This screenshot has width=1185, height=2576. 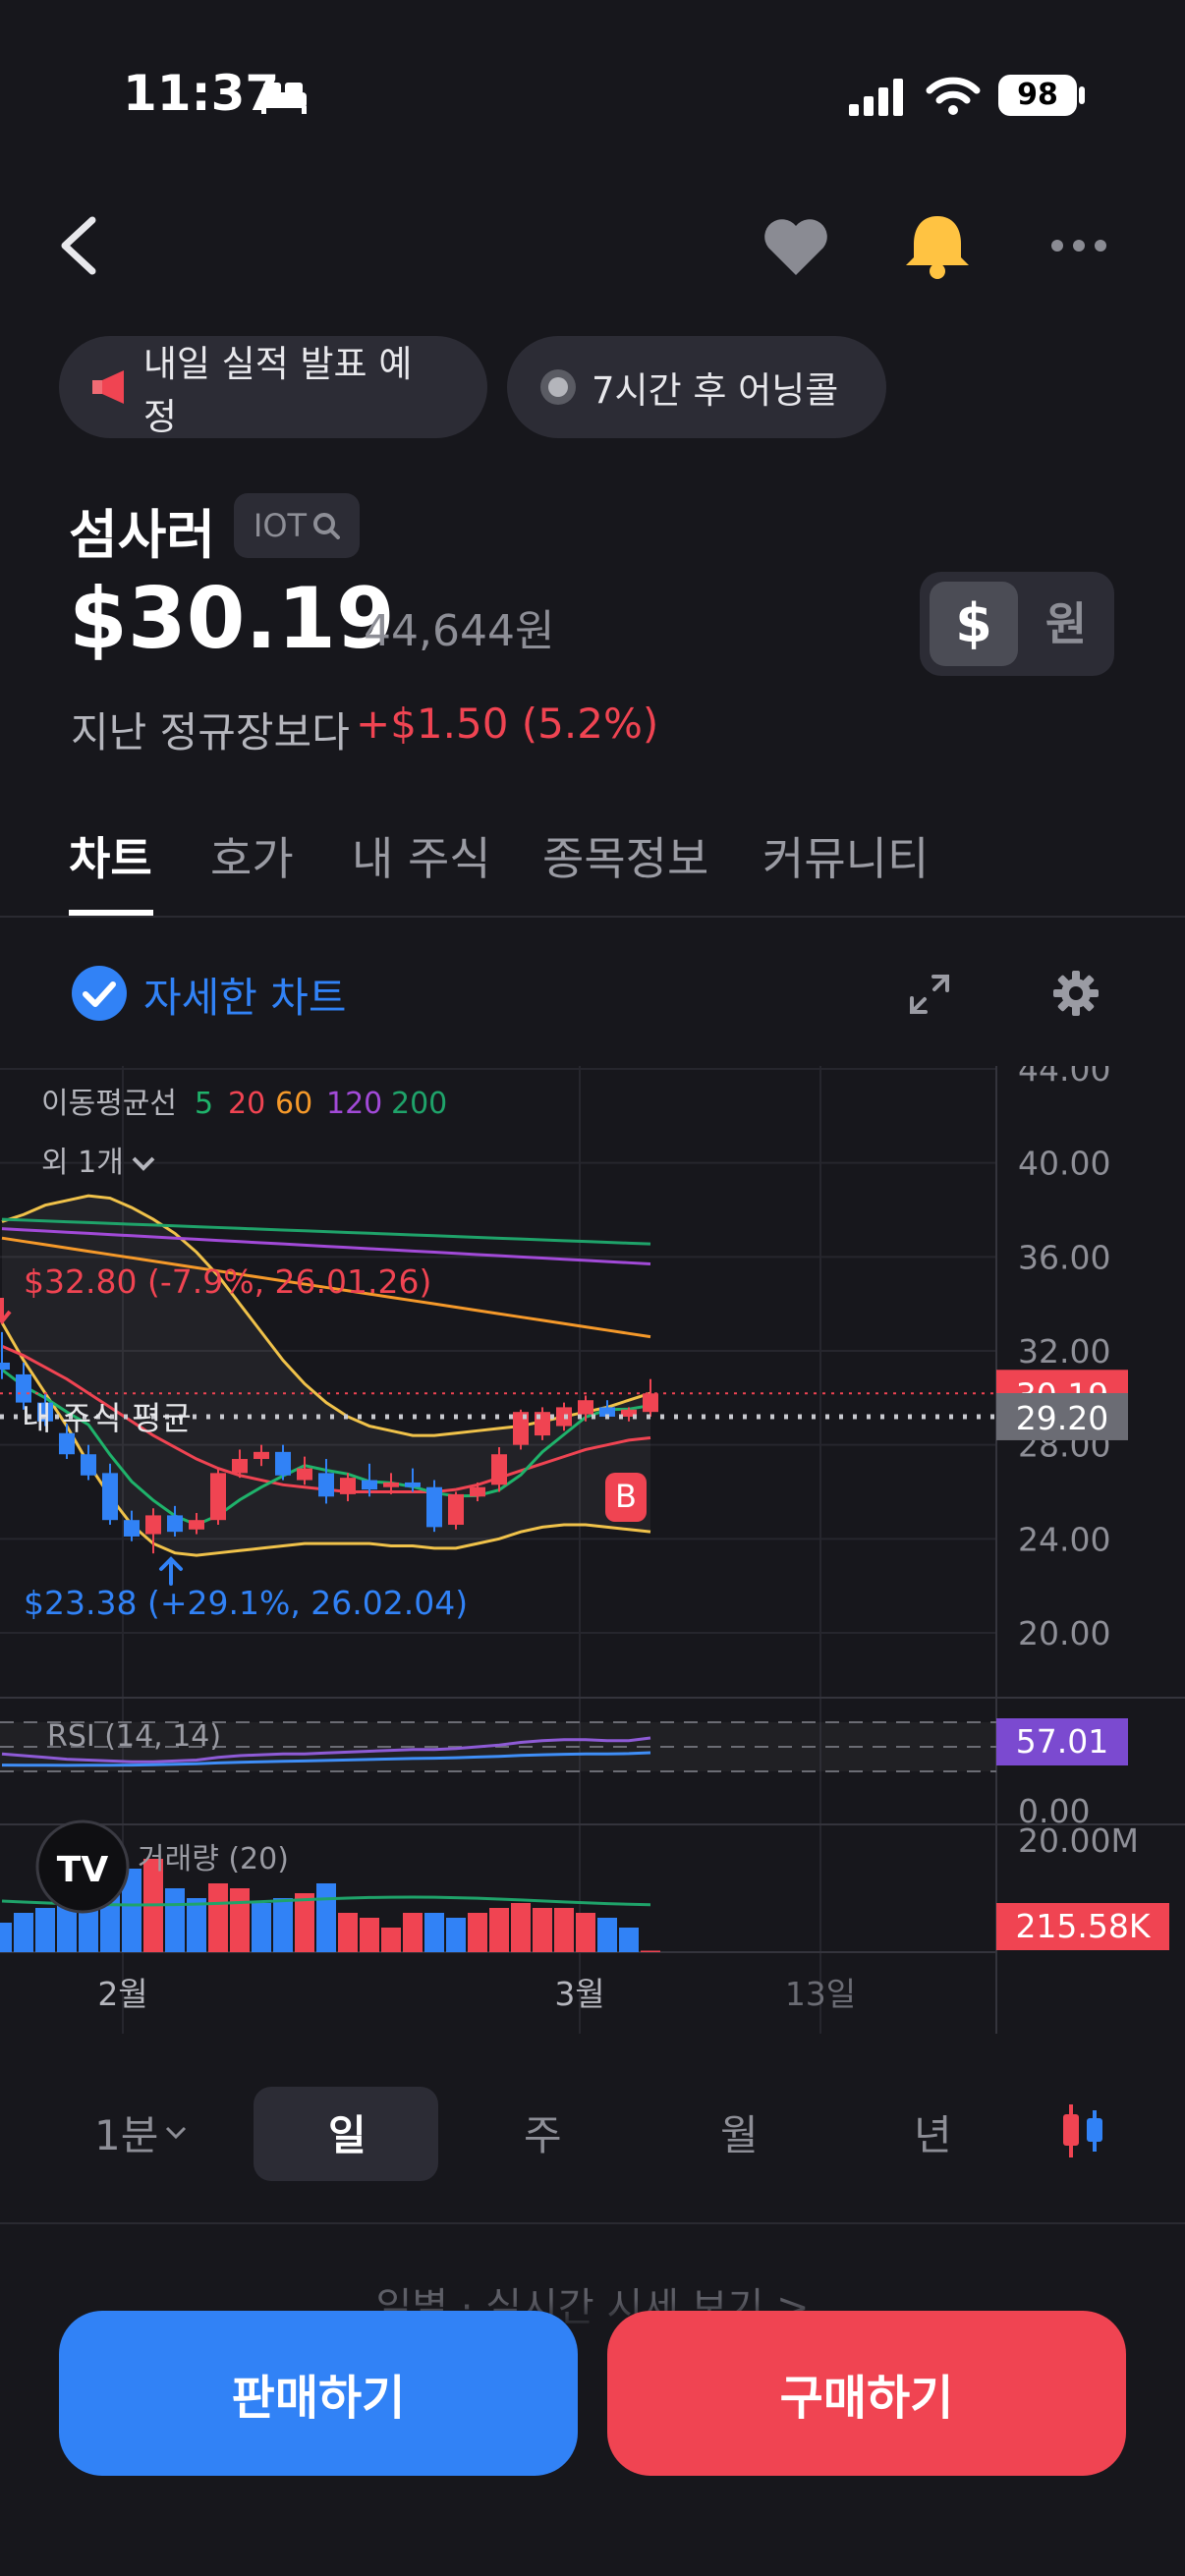 I want to click on candlestick-icon, so click(x=1083, y=2130).